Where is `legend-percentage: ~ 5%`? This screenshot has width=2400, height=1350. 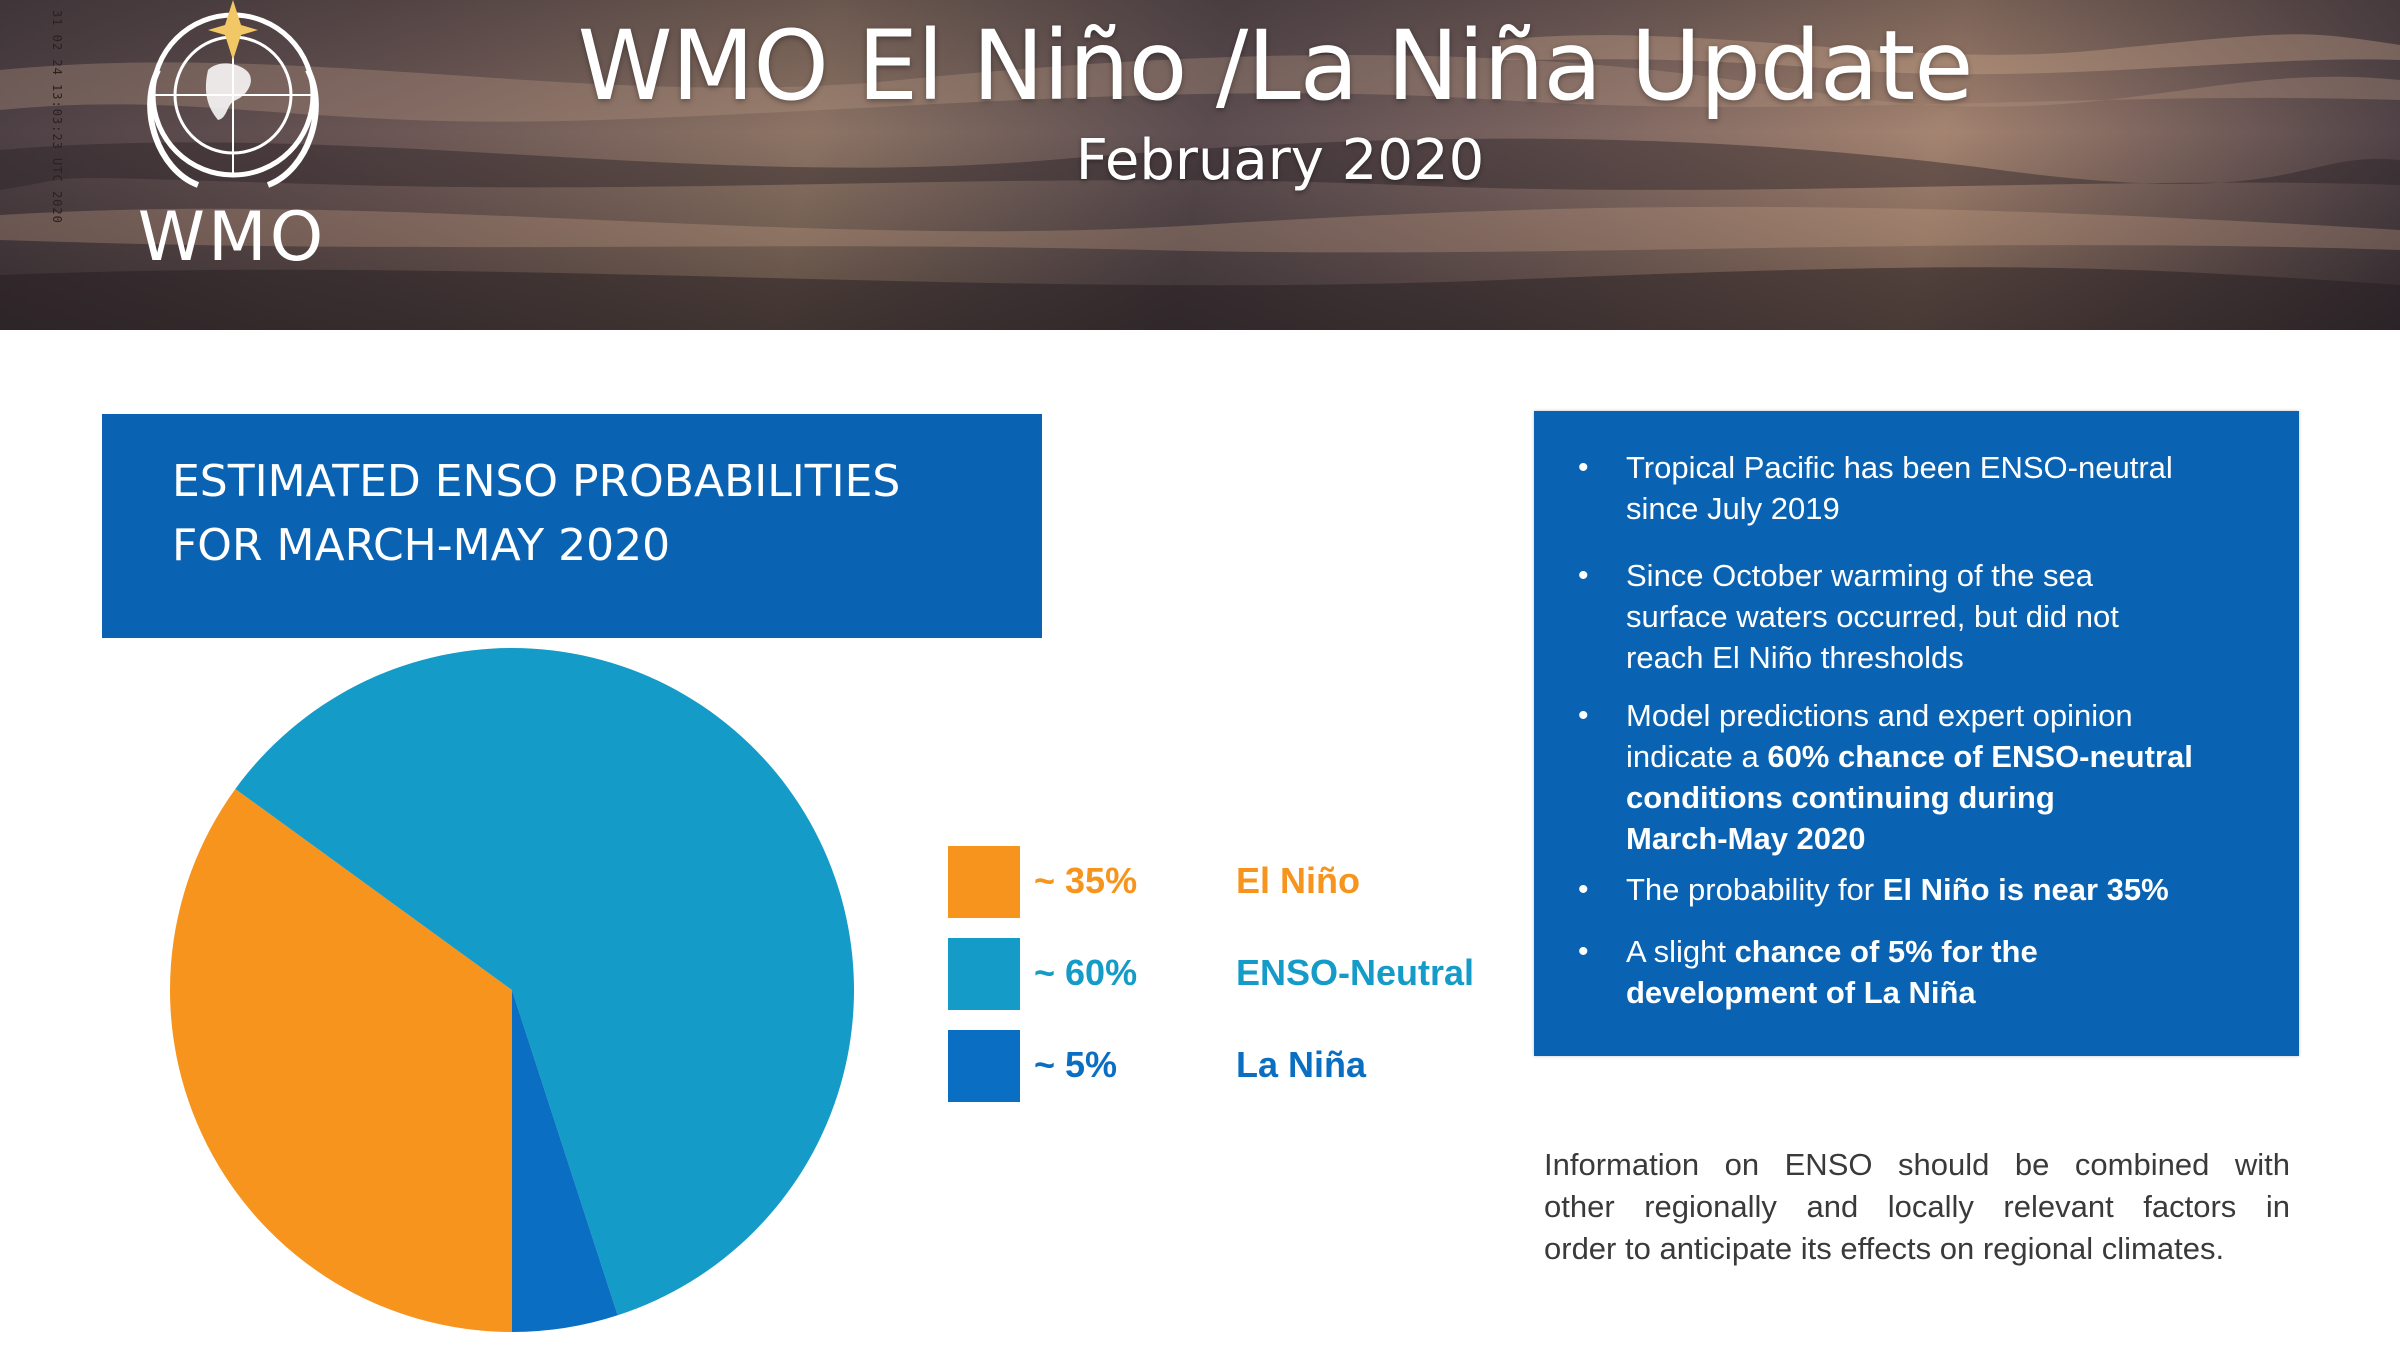
legend-percentage: ~ 5% is located at coordinates (1076, 1064).